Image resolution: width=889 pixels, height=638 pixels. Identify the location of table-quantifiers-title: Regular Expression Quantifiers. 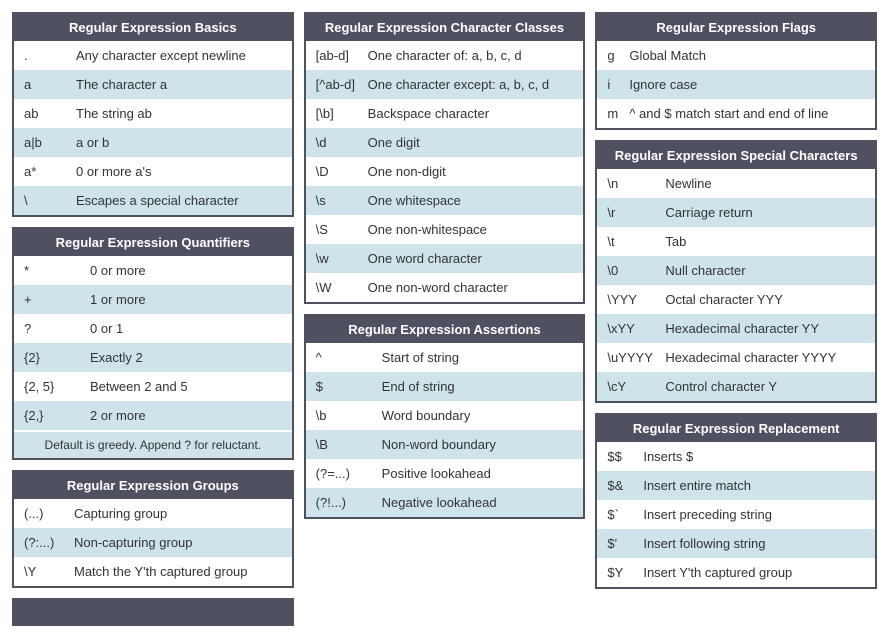
(153, 242).